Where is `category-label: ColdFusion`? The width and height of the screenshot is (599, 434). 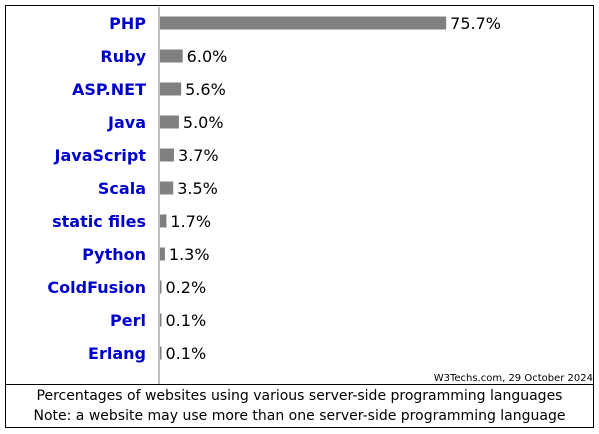
category-label: ColdFusion is located at coordinates (96, 287).